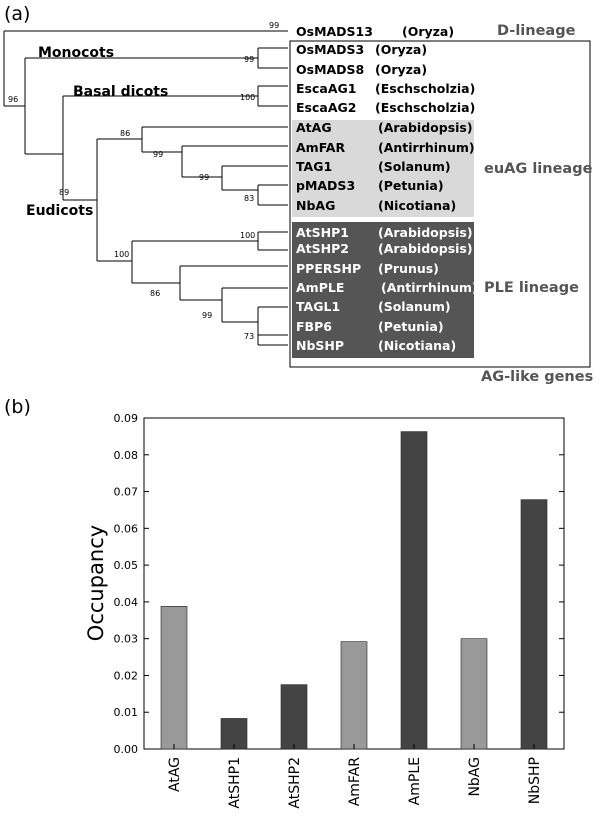 The width and height of the screenshot is (600, 826). I want to click on leaf-gene: AtSHP2, so click(322, 248).